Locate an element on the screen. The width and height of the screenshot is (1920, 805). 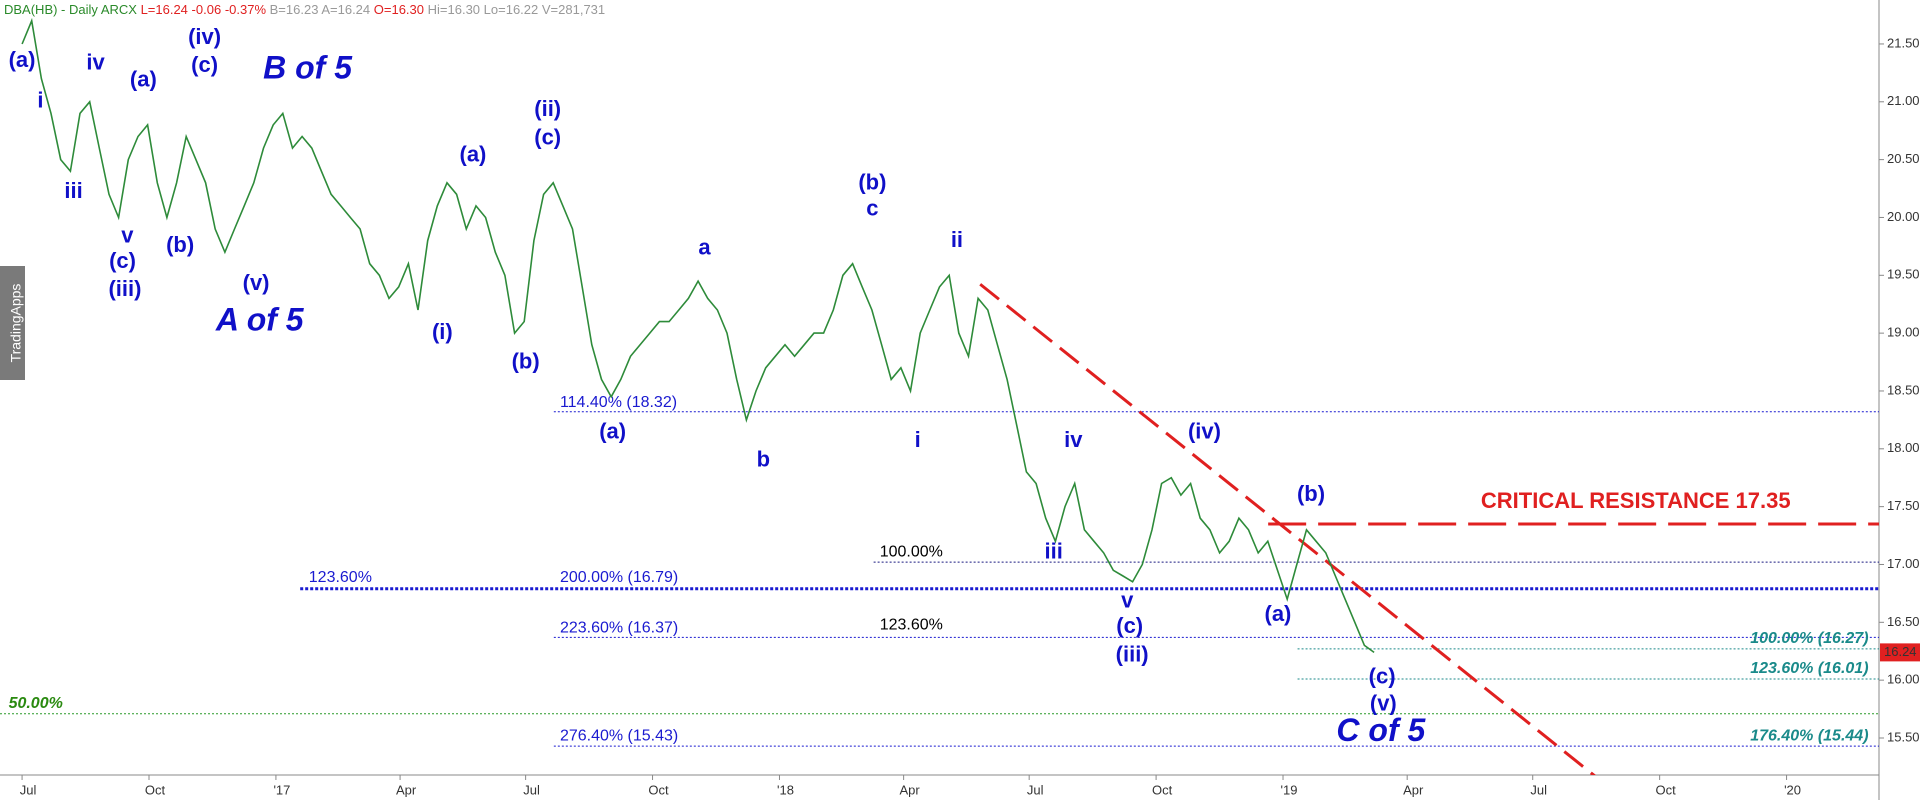
wave-label: (ii) is located at coordinates (547, 108).